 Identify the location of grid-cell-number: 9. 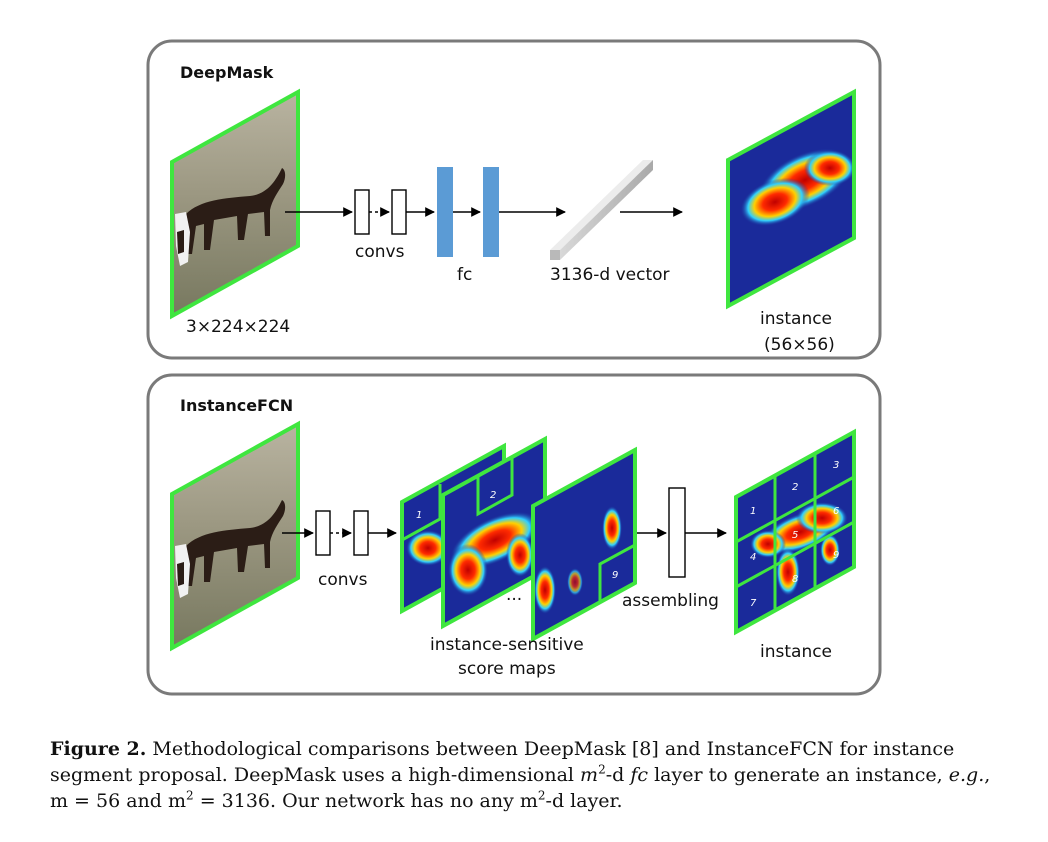
(836, 555).